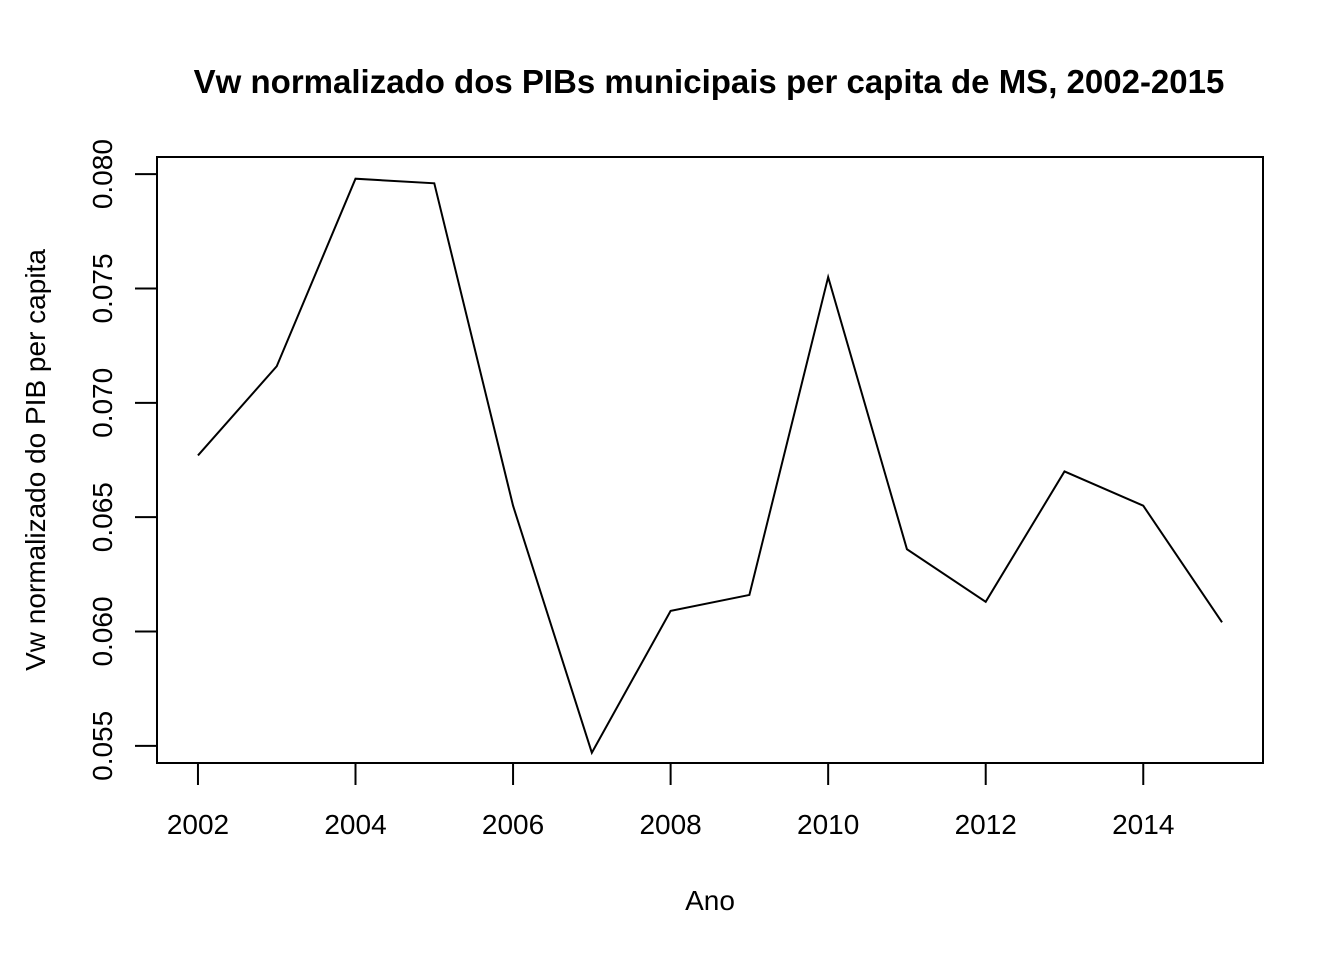 This screenshot has width=1344, height=960. What do you see at coordinates (513, 824) in the screenshot?
I see `x-tick-label: 2006` at bounding box center [513, 824].